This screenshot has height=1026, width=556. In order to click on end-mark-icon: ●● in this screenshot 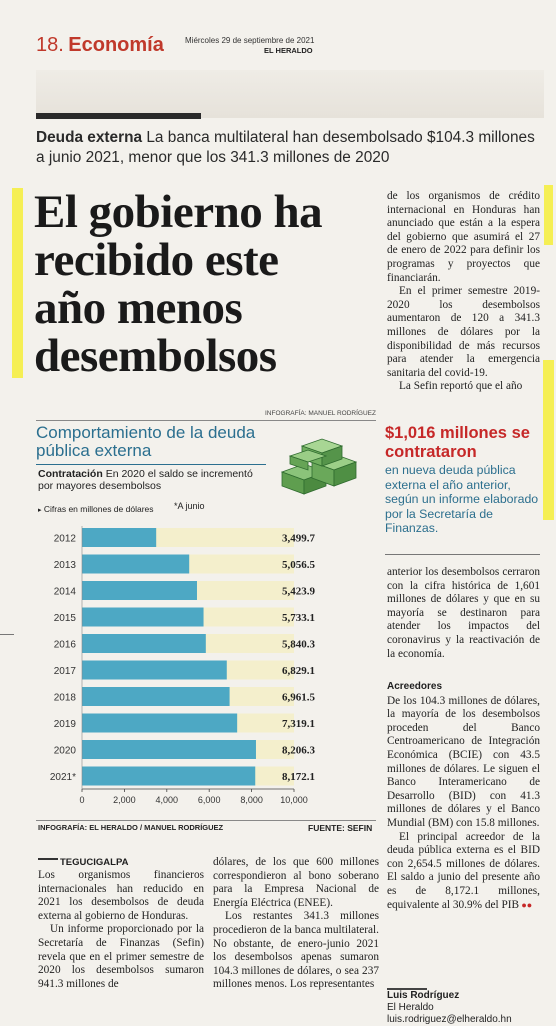, I will do `click(526, 904)`.